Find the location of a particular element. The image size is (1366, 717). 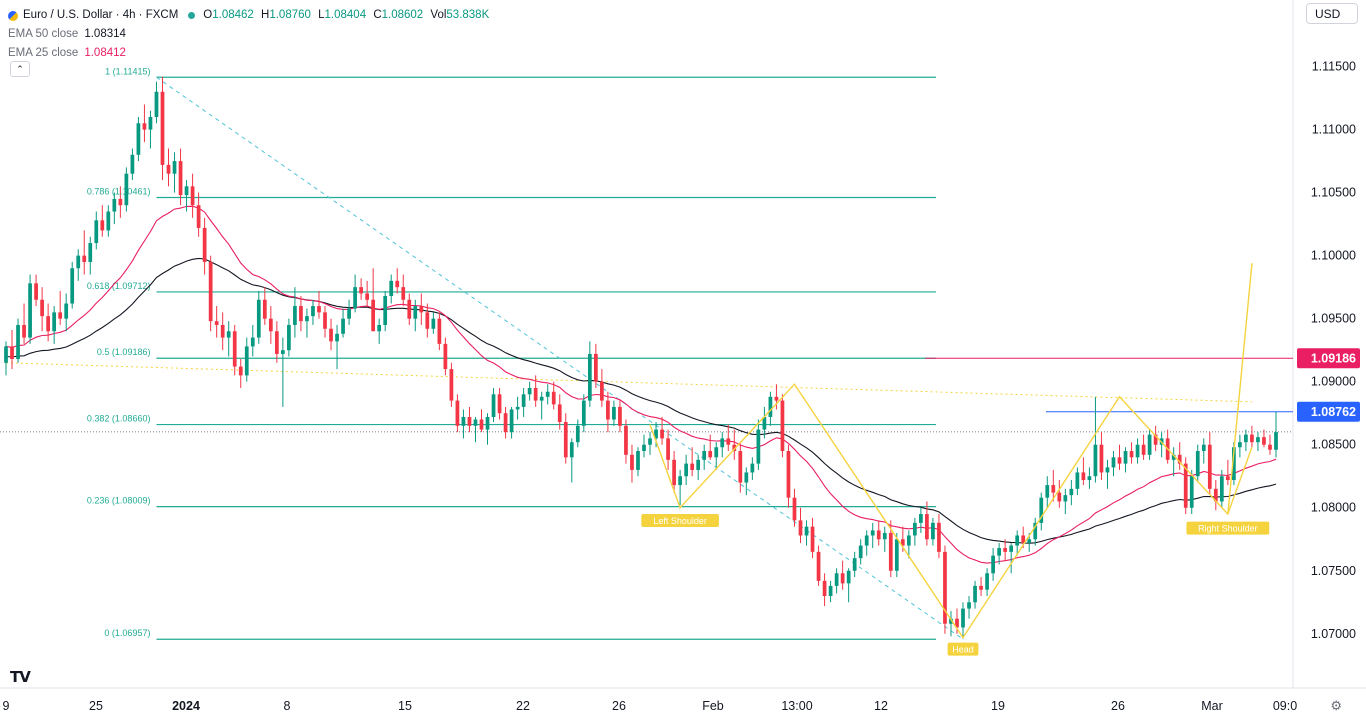

legend-collapse-button: ⌃ is located at coordinates (20, 69).